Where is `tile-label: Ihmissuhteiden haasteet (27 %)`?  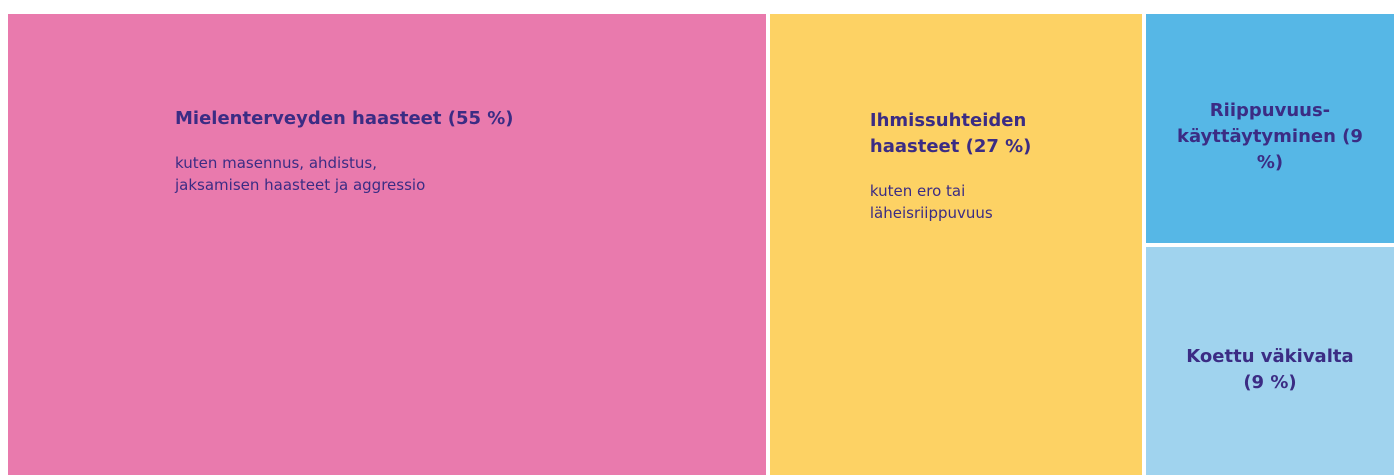
tile-label: Ihmissuhteiden haasteet (27 %) is located at coordinates (950, 133).